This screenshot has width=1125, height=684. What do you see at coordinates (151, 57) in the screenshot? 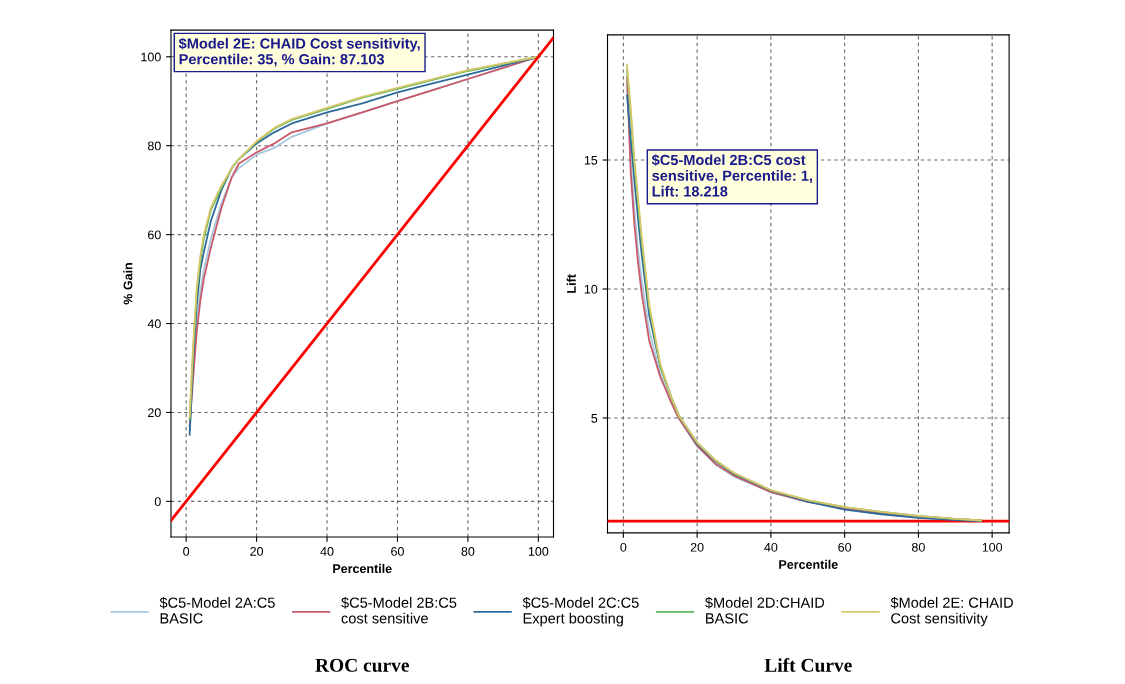
I see `y-tick-label: 100` at bounding box center [151, 57].